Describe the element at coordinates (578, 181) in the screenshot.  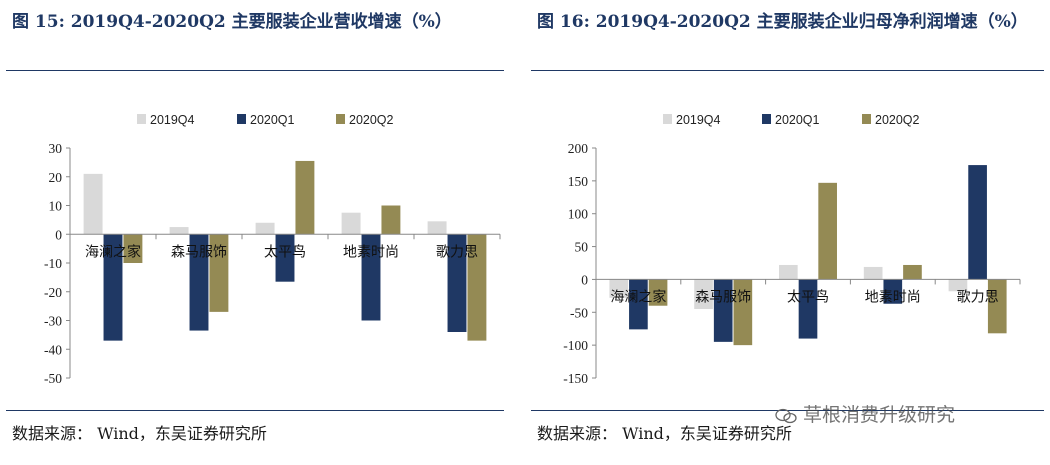
I see `y-tick-label: 150` at that location.